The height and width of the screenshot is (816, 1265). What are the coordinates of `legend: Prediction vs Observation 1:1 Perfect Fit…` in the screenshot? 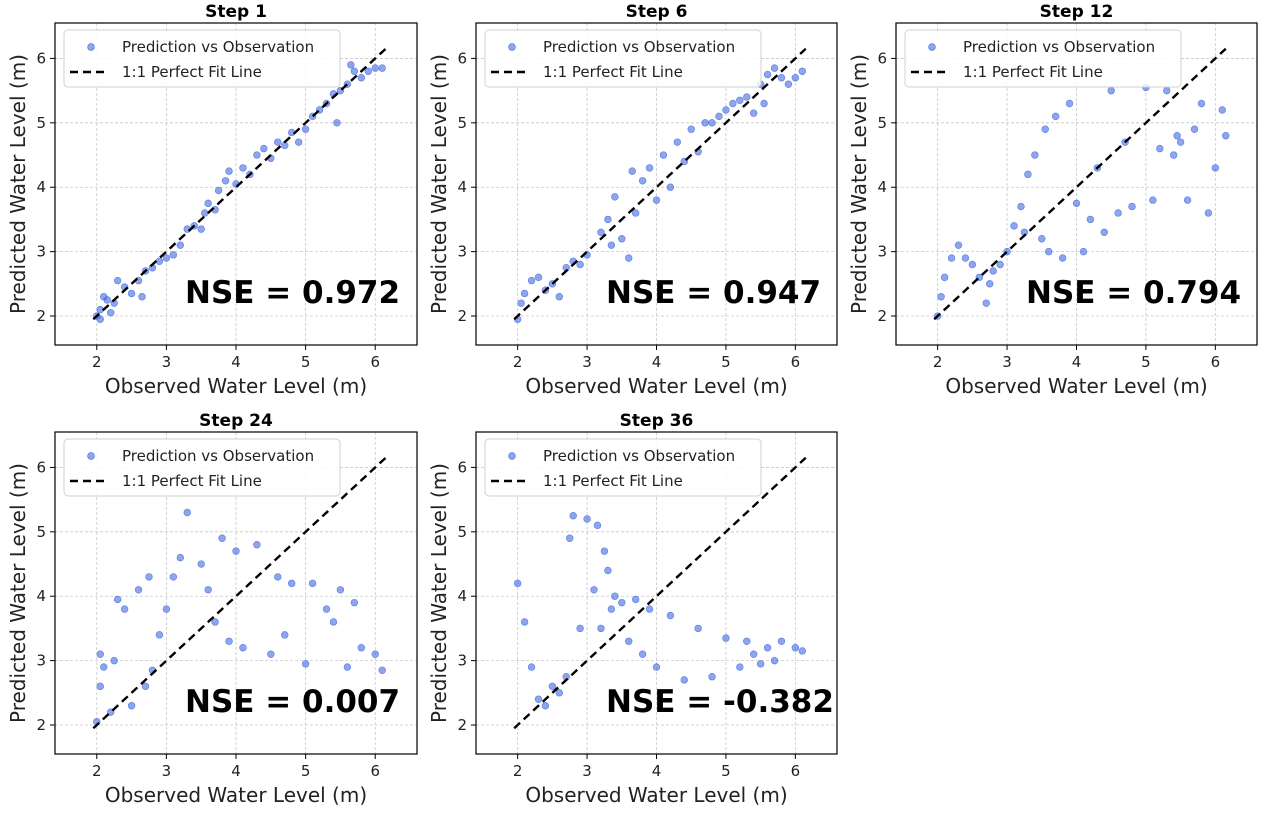 It's located at (1043, 58).